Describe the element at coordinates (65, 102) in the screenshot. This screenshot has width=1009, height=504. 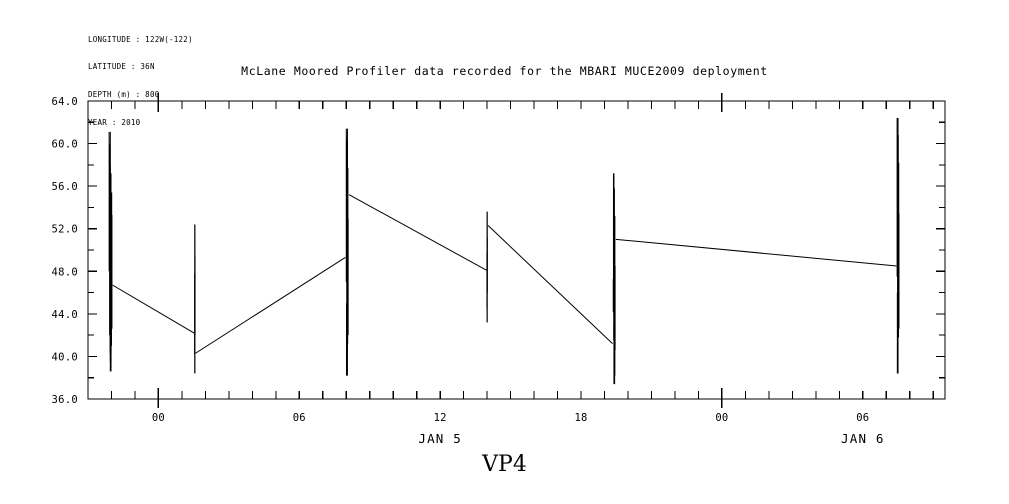
I see `y-tick-label: 64.0` at that location.